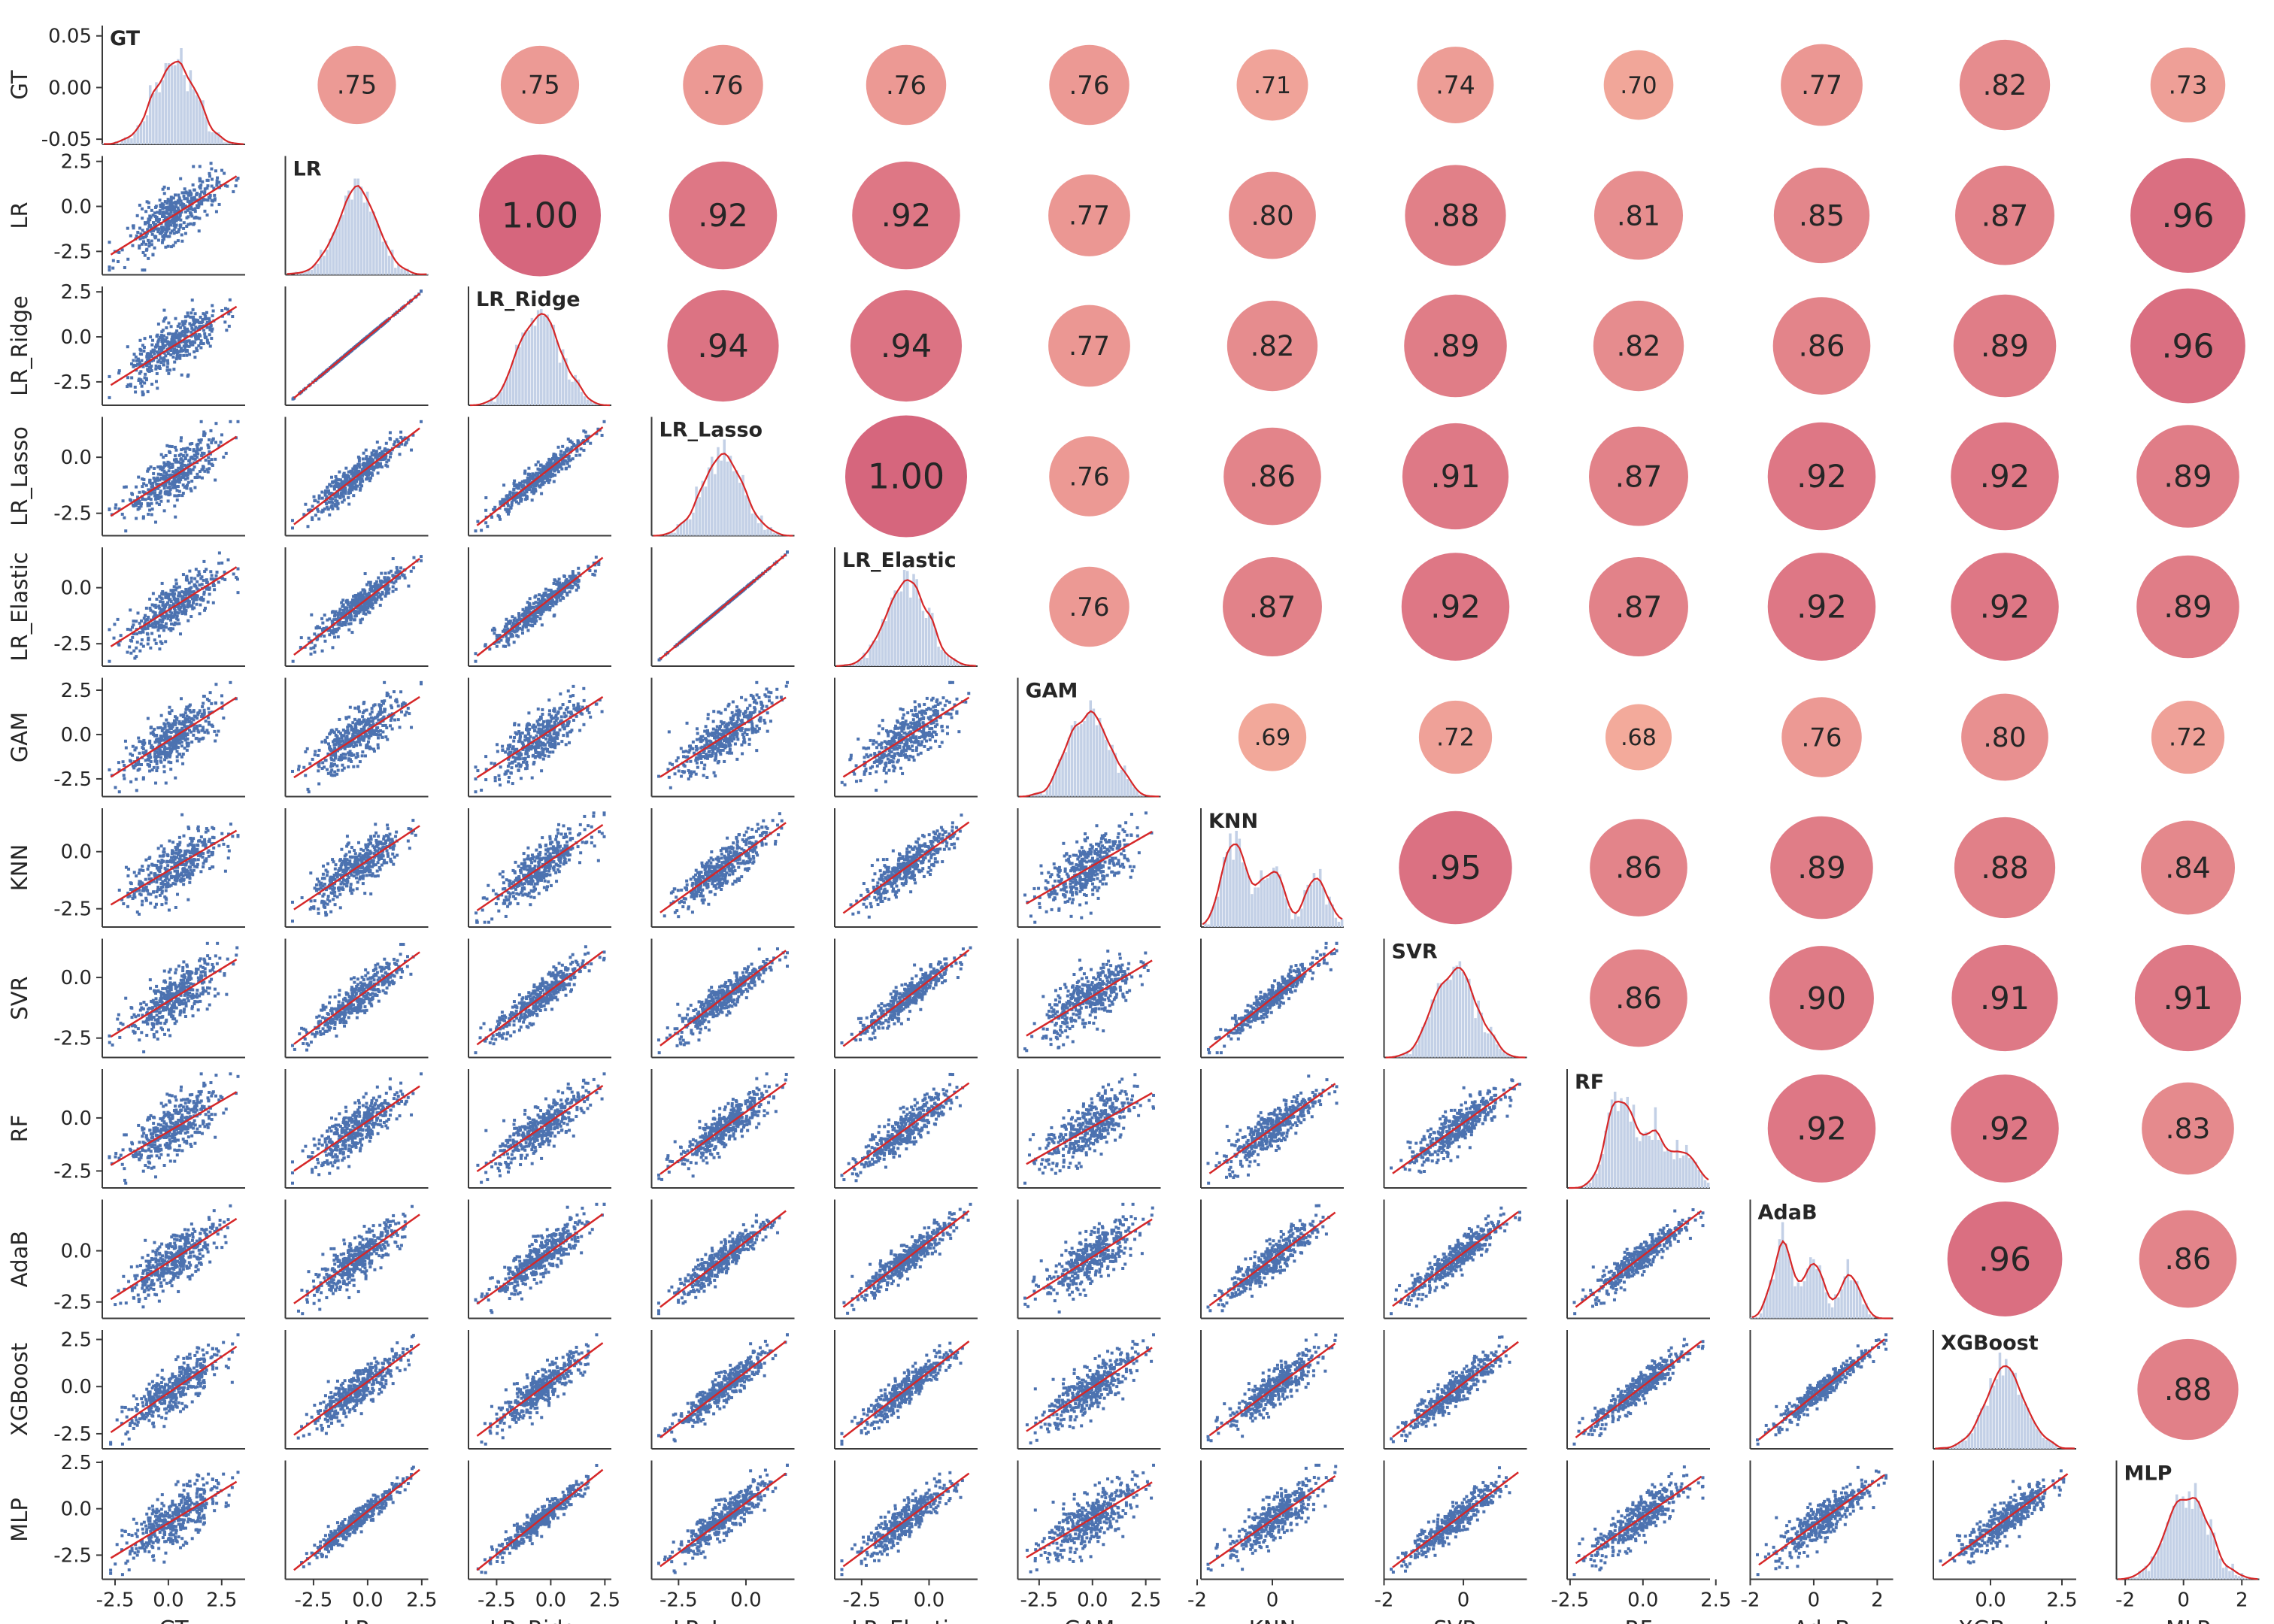  Describe the element at coordinates (2188, 737) in the screenshot. I see `corr-cell-gam-mlp: .72` at that location.